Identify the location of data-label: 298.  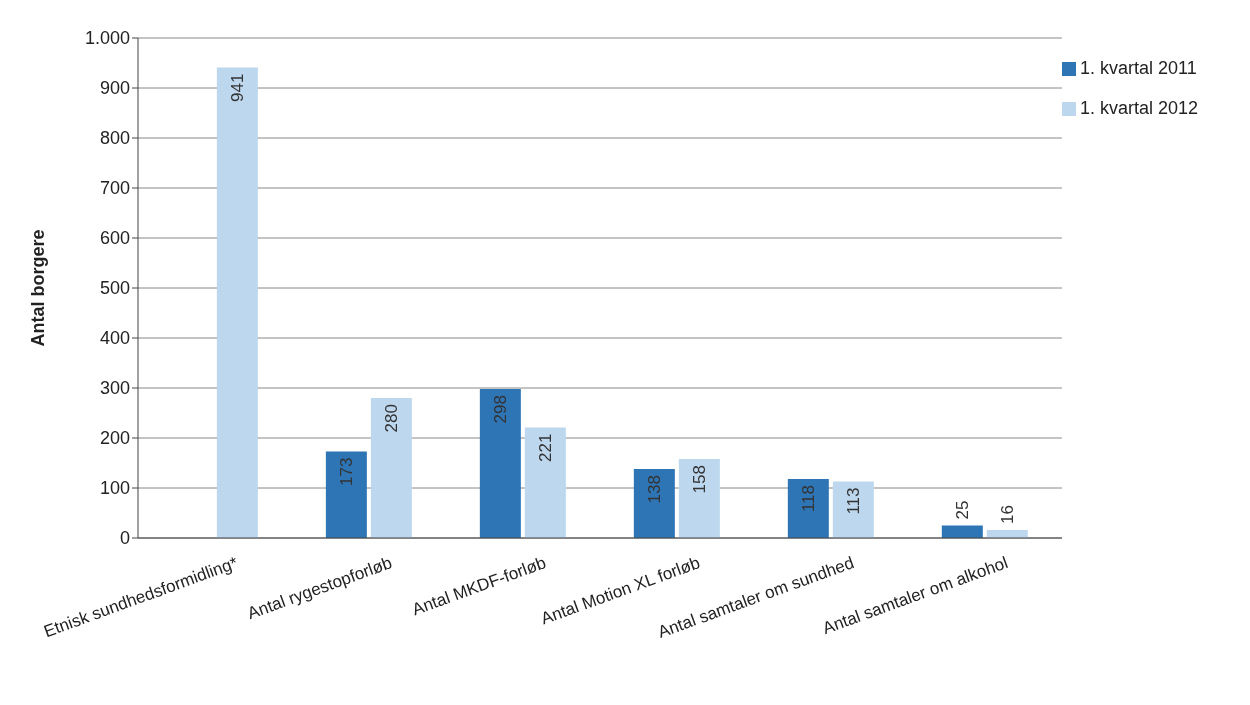
(500, 409).